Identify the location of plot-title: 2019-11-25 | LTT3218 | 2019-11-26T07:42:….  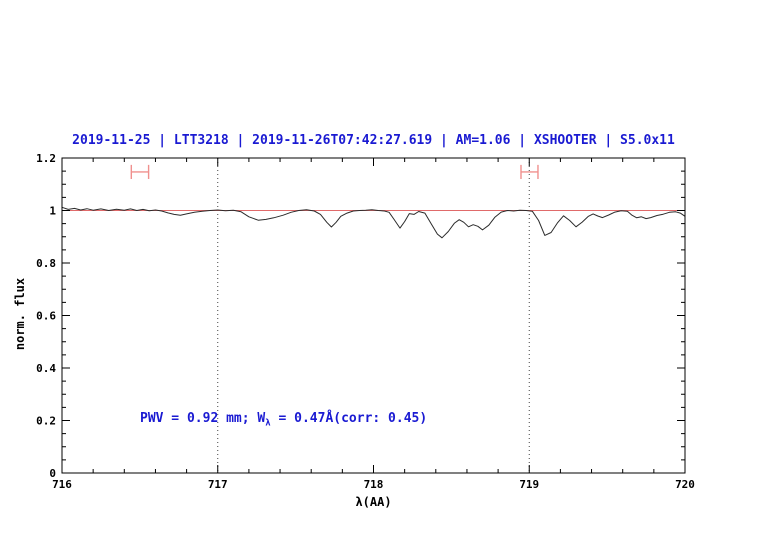
(373, 140).